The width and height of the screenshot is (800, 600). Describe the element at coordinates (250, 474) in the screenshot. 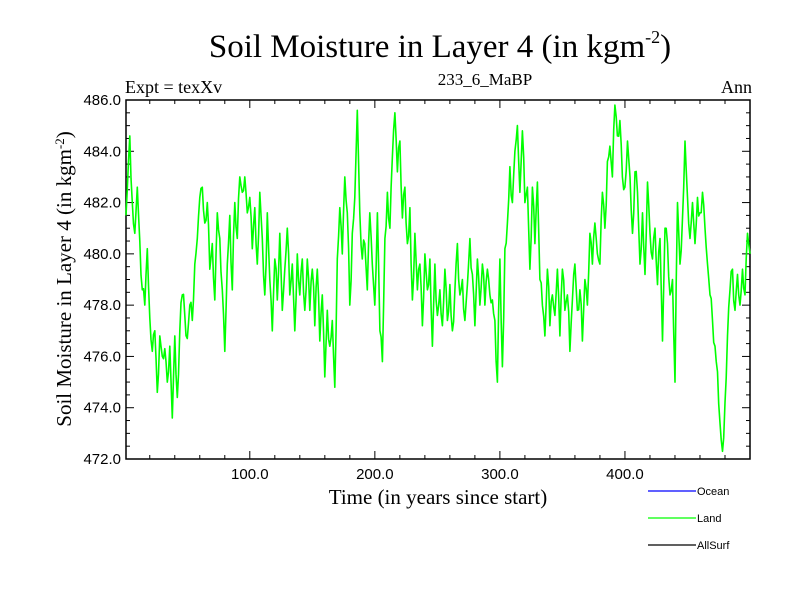

I see `x-tick-label: 100.0` at that location.